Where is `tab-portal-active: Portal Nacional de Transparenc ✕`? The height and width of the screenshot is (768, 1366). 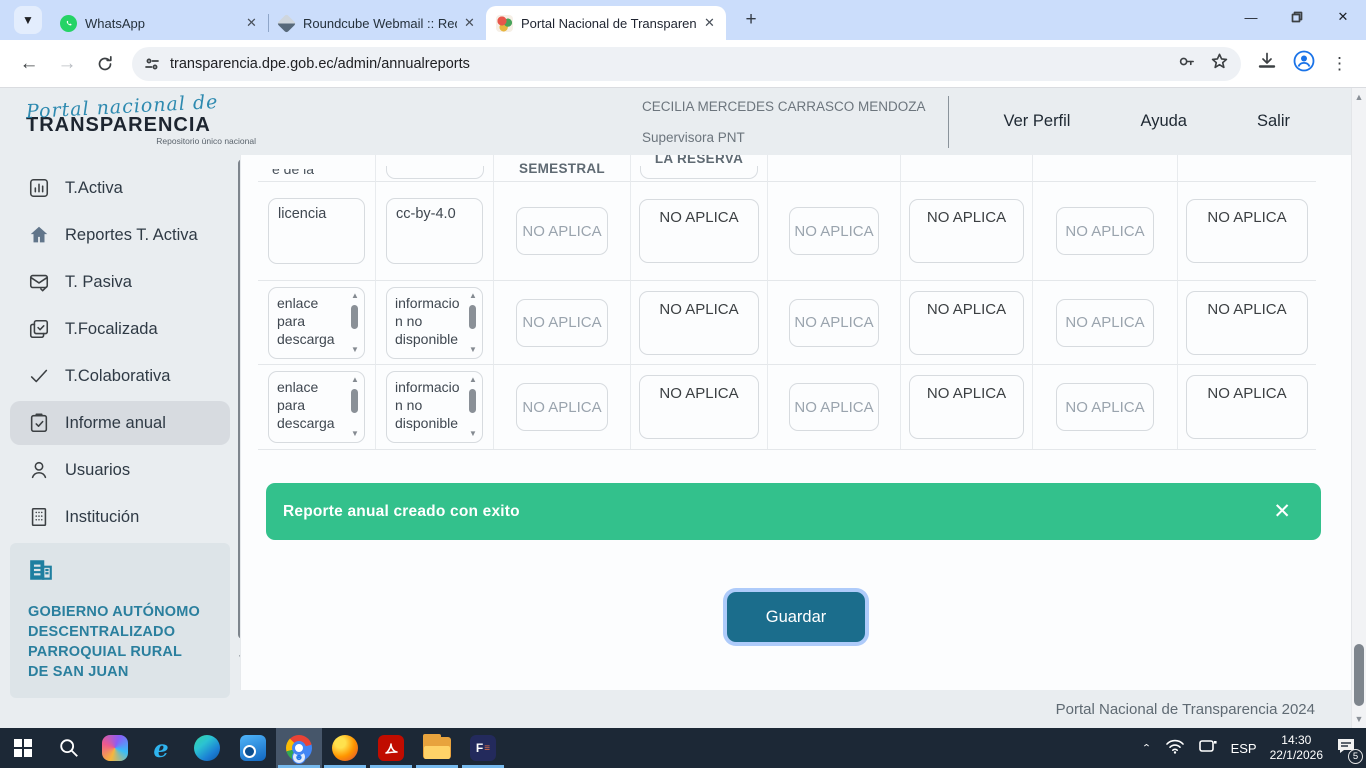 tab-portal-active: Portal Nacional de Transparenc ✕ is located at coordinates (606, 23).